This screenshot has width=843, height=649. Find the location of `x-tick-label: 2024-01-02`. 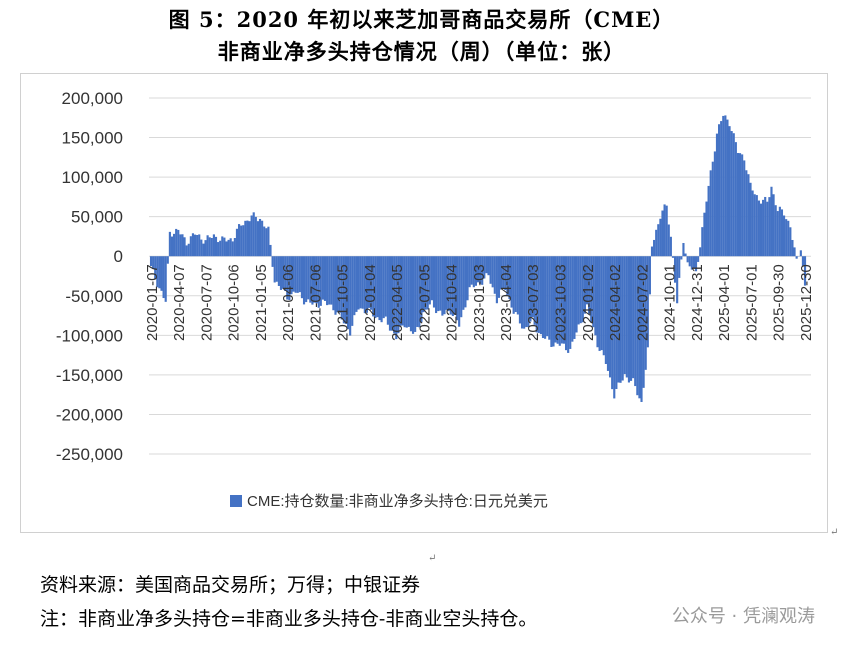

x-tick-label: 2024-01-02 is located at coordinates (588, 302).